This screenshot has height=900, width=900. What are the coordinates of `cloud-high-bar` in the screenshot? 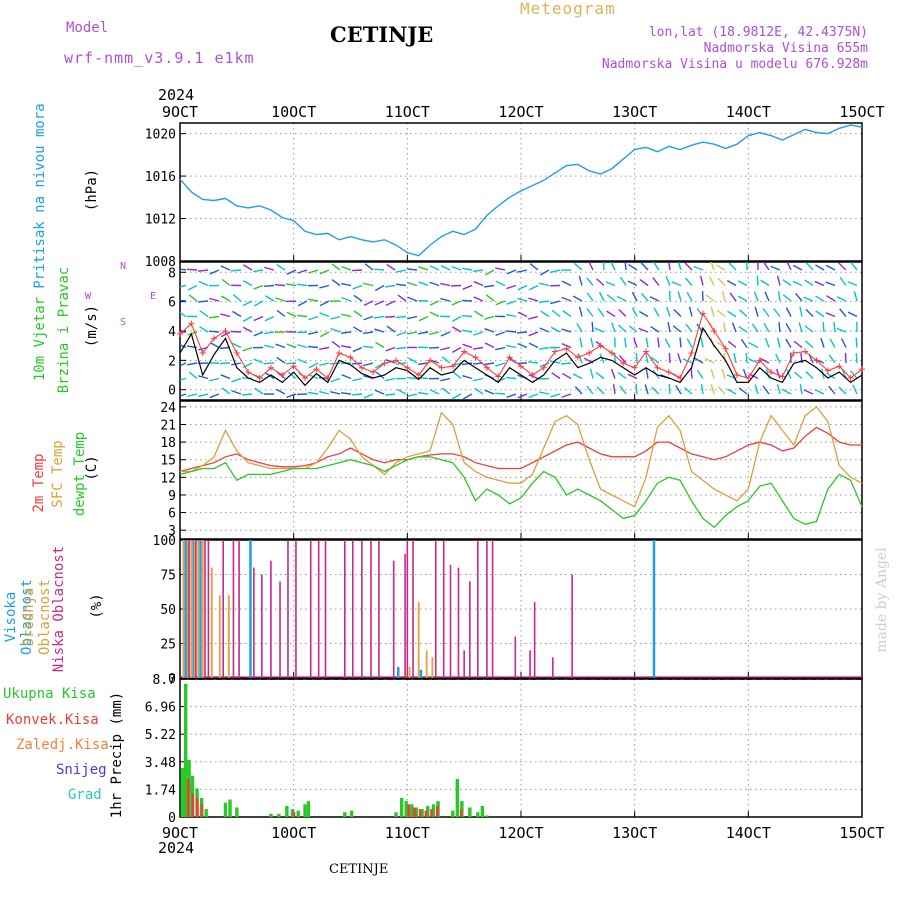 It's located at (398, 672).